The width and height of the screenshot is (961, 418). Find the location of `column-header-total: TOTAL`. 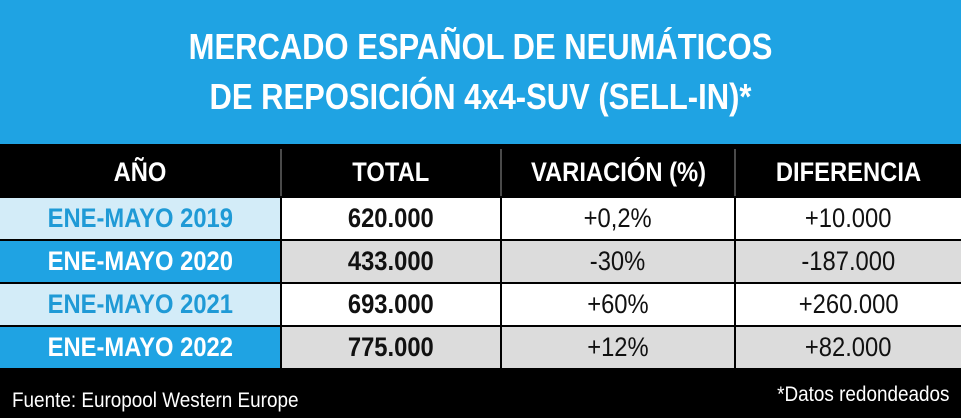

column-header-total: TOTAL is located at coordinates (392, 172).